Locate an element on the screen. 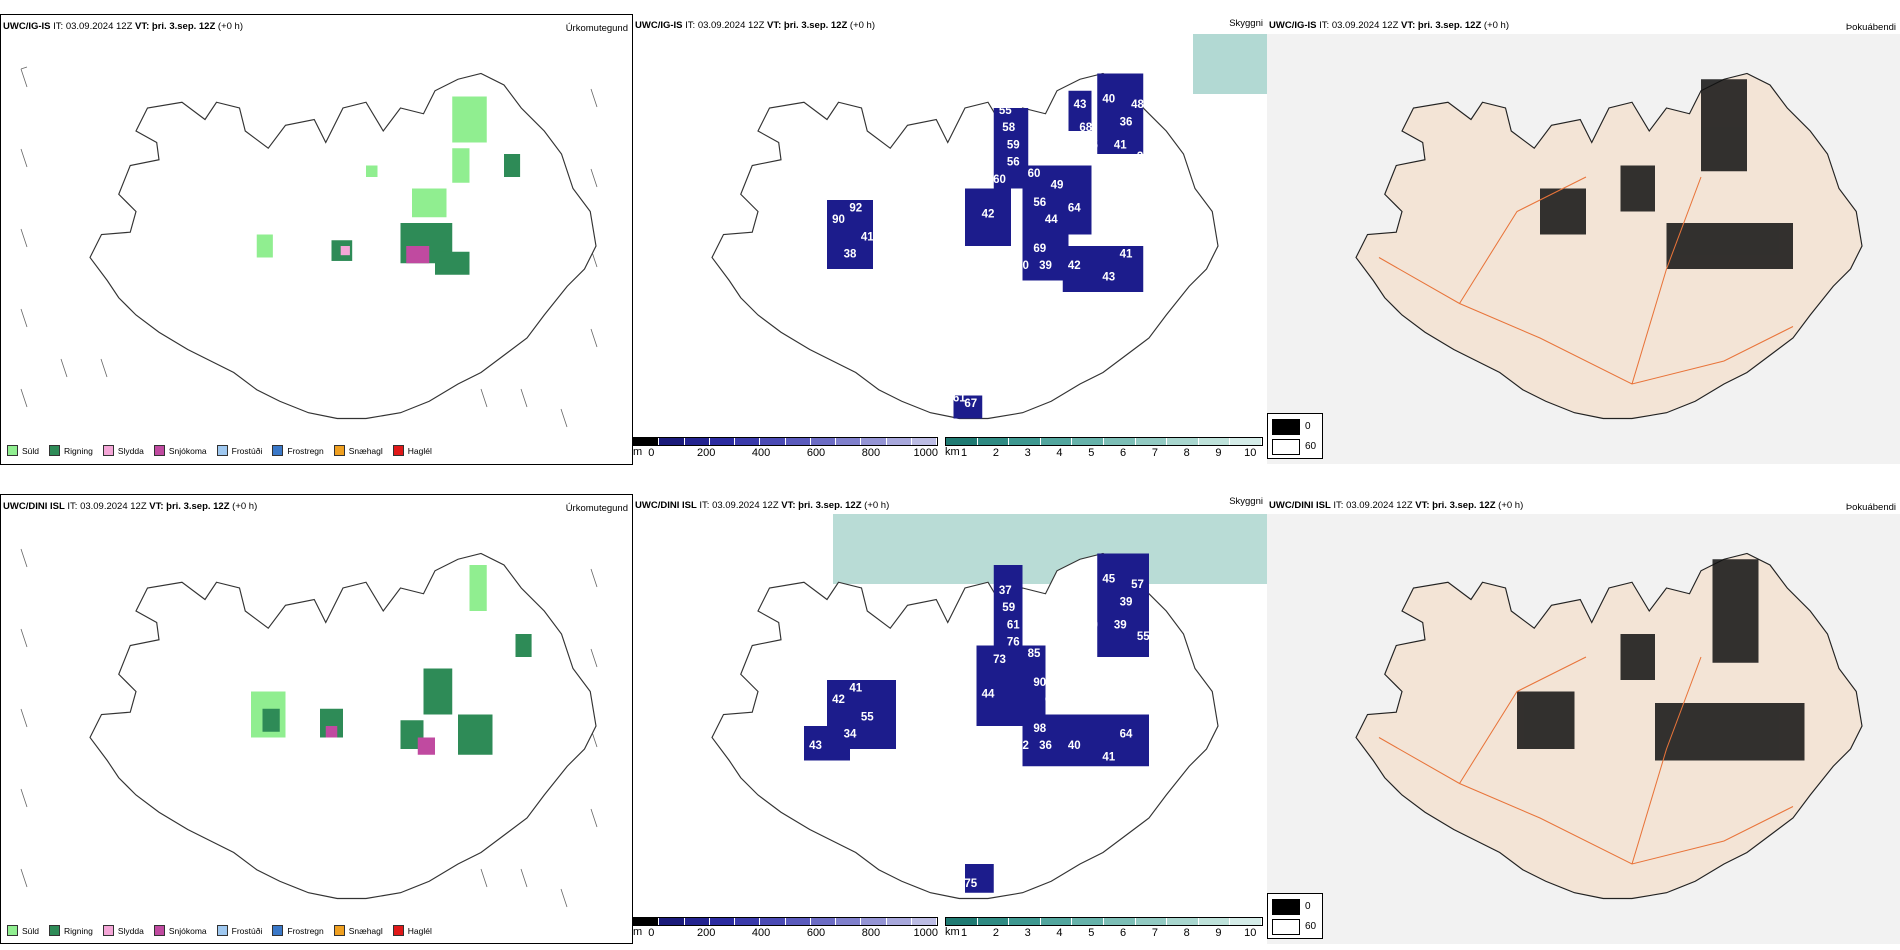 The image size is (1900, 950). field-title: Þokuábendi is located at coordinates (1870, 507).